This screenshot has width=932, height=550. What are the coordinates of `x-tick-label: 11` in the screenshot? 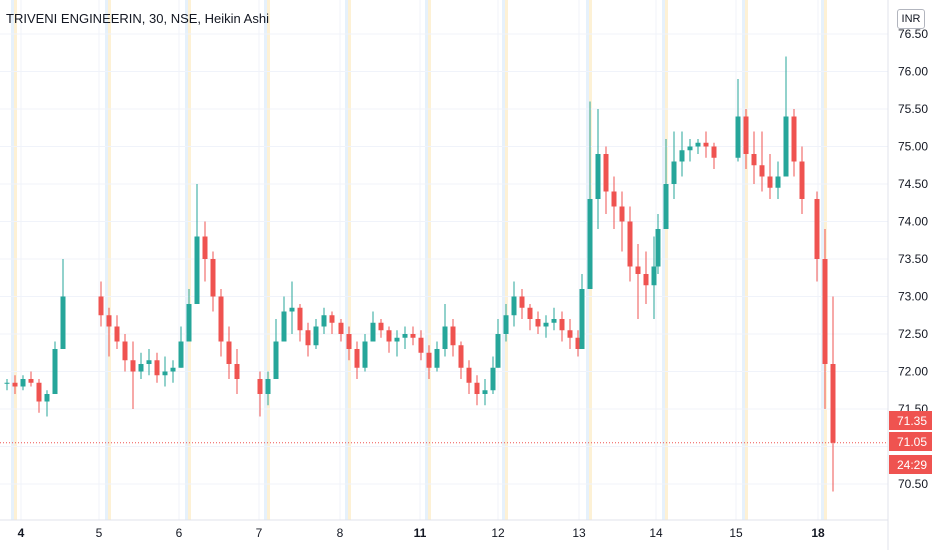 It's located at (420, 533).